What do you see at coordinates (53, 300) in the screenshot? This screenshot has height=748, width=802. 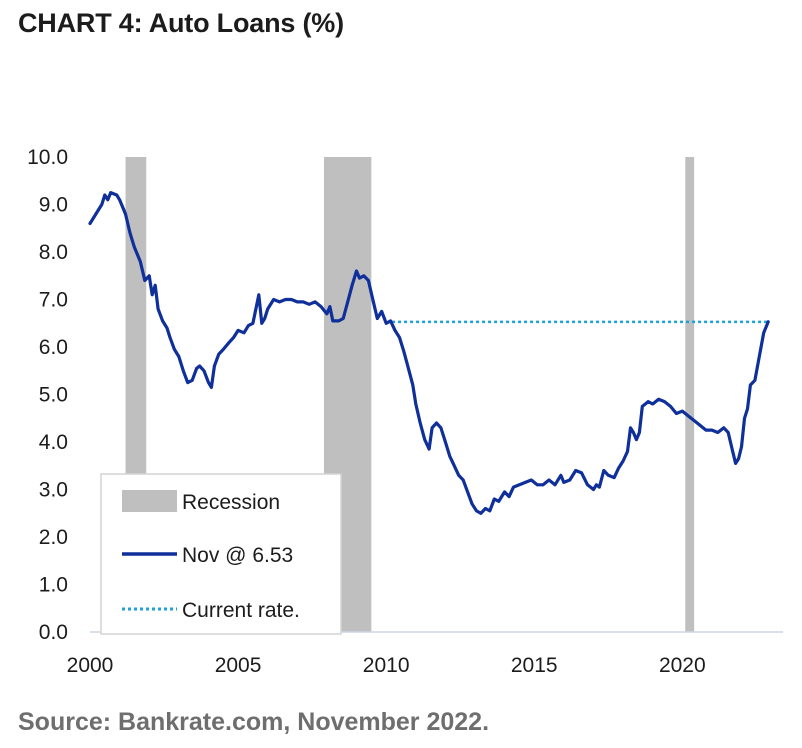 I see `y-tick-label: 7.0` at bounding box center [53, 300].